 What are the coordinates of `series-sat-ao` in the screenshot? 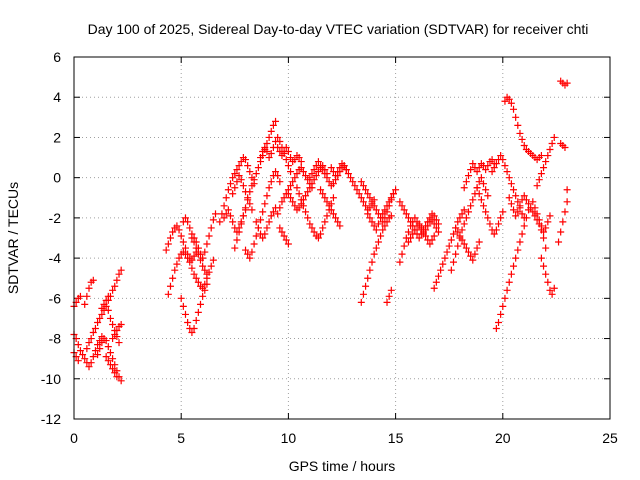 It's located at (479, 174).